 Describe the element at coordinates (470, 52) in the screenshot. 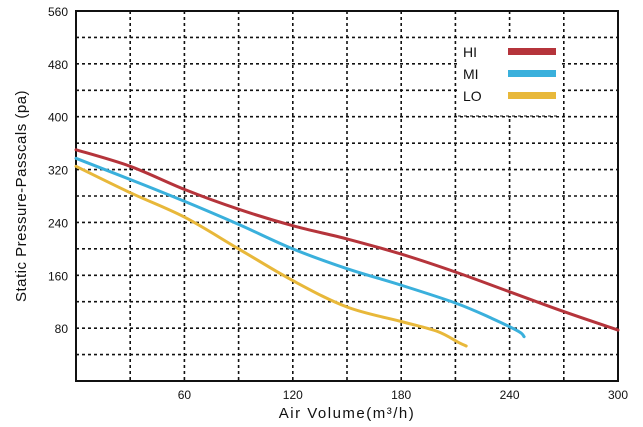

I see `legend-label-hi: HI` at that location.